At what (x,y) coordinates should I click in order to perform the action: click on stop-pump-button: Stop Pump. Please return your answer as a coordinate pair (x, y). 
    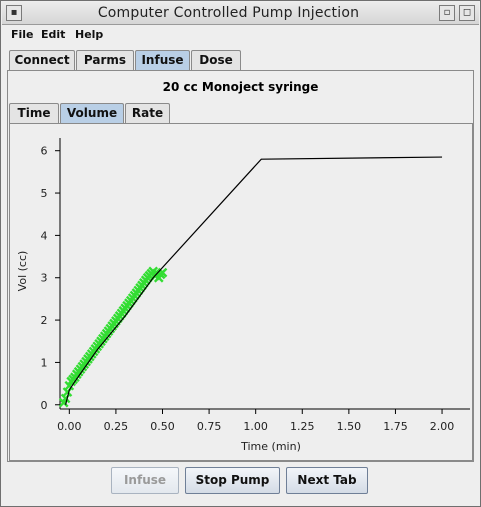
    Looking at the image, I should click on (232, 480).